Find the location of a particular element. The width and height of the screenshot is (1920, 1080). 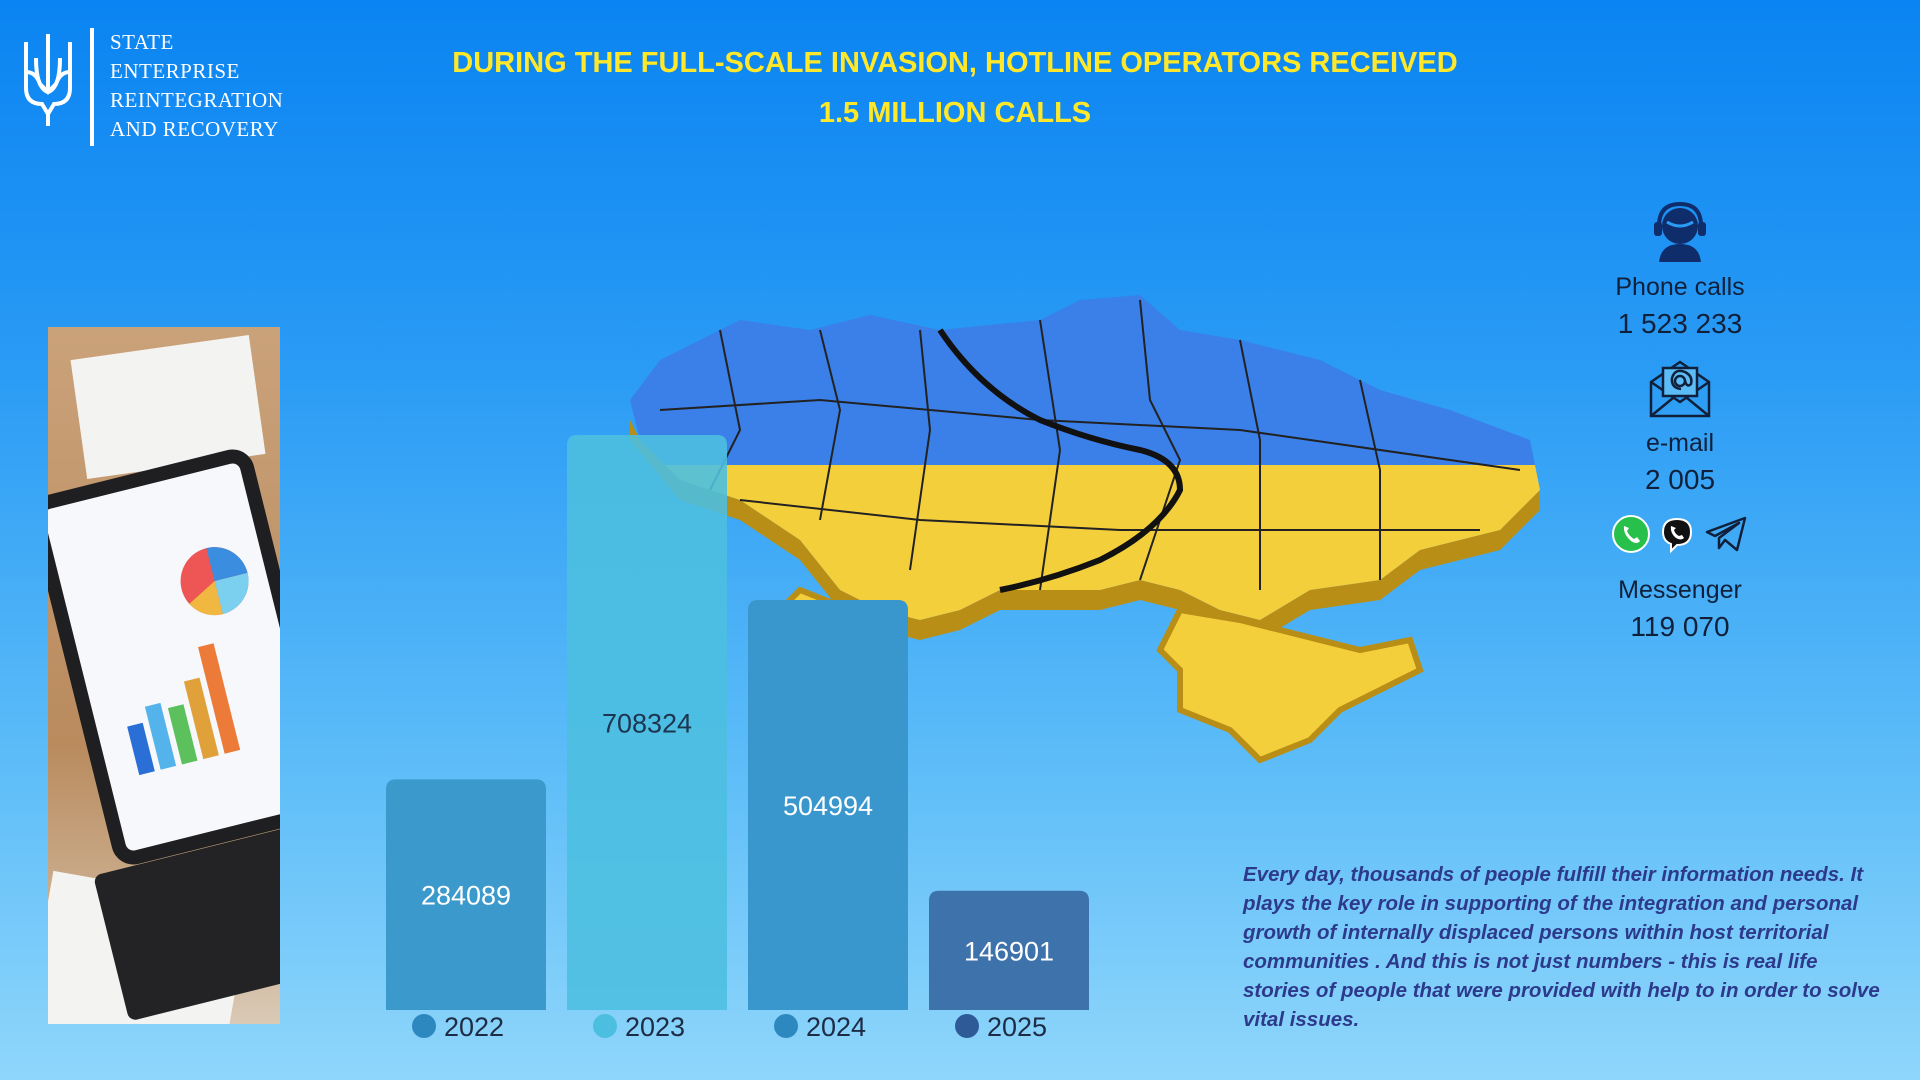

bar-value-label: 504994 is located at coordinates (828, 806).